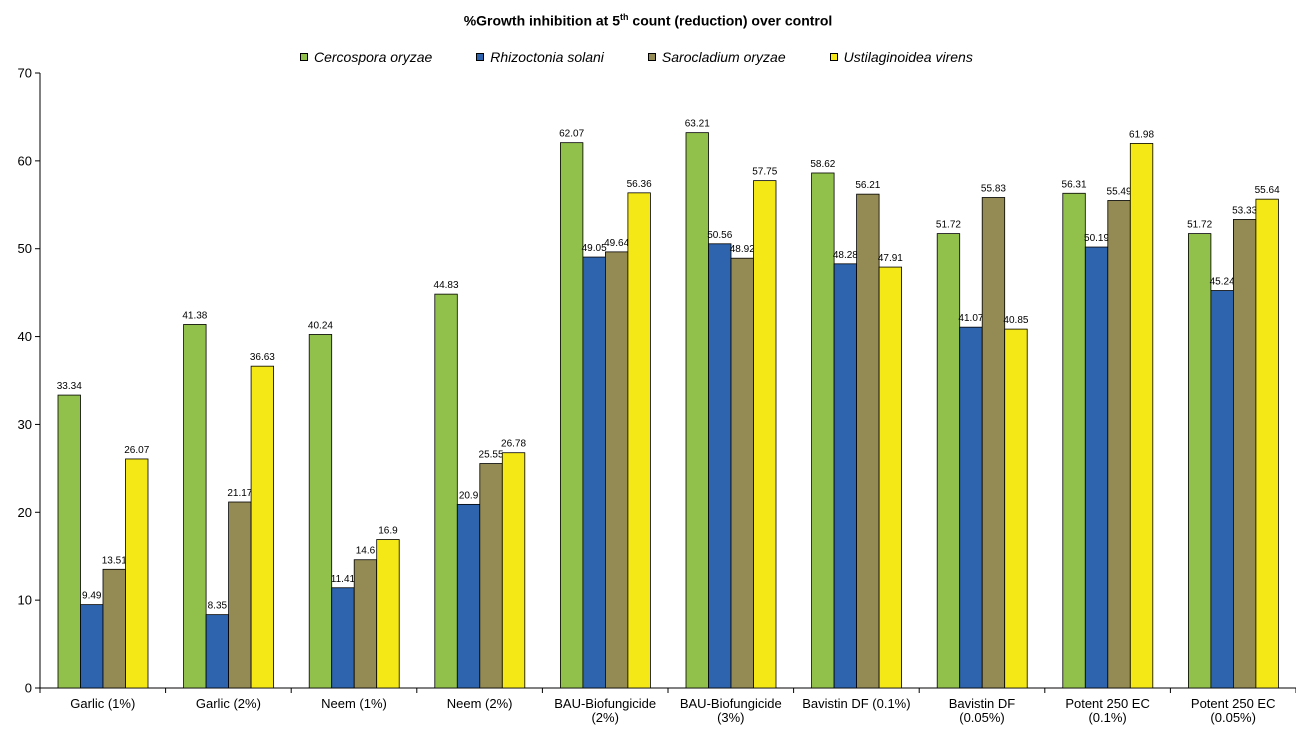 The width and height of the screenshot is (1296, 733). What do you see at coordinates (69, 386) in the screenshot?
I see `data-label: 33.34` at bounding box center [69, 386].